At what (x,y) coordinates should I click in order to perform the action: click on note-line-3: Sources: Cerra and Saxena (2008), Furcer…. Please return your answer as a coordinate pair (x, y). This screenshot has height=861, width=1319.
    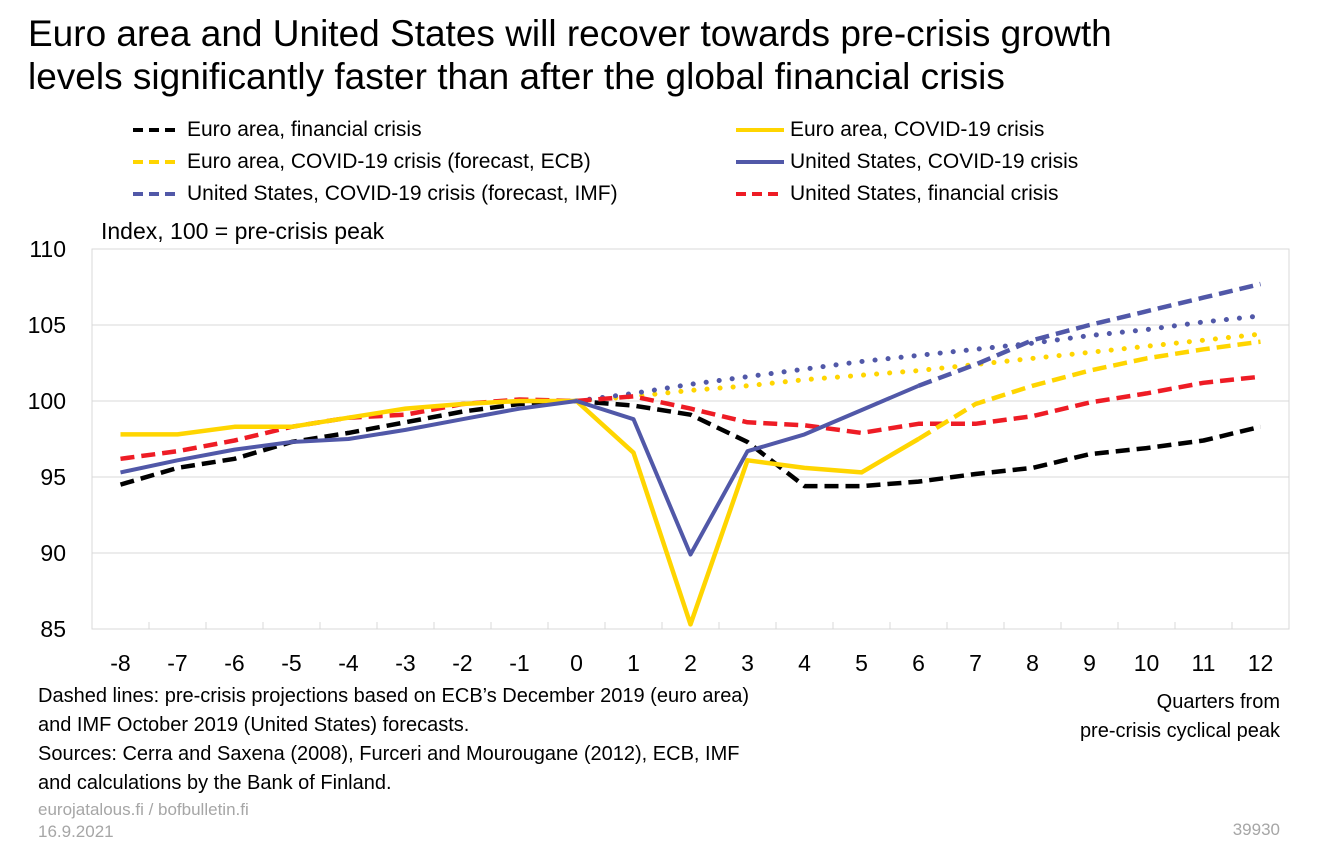
    Looking at the image, I should click on (389, 754).